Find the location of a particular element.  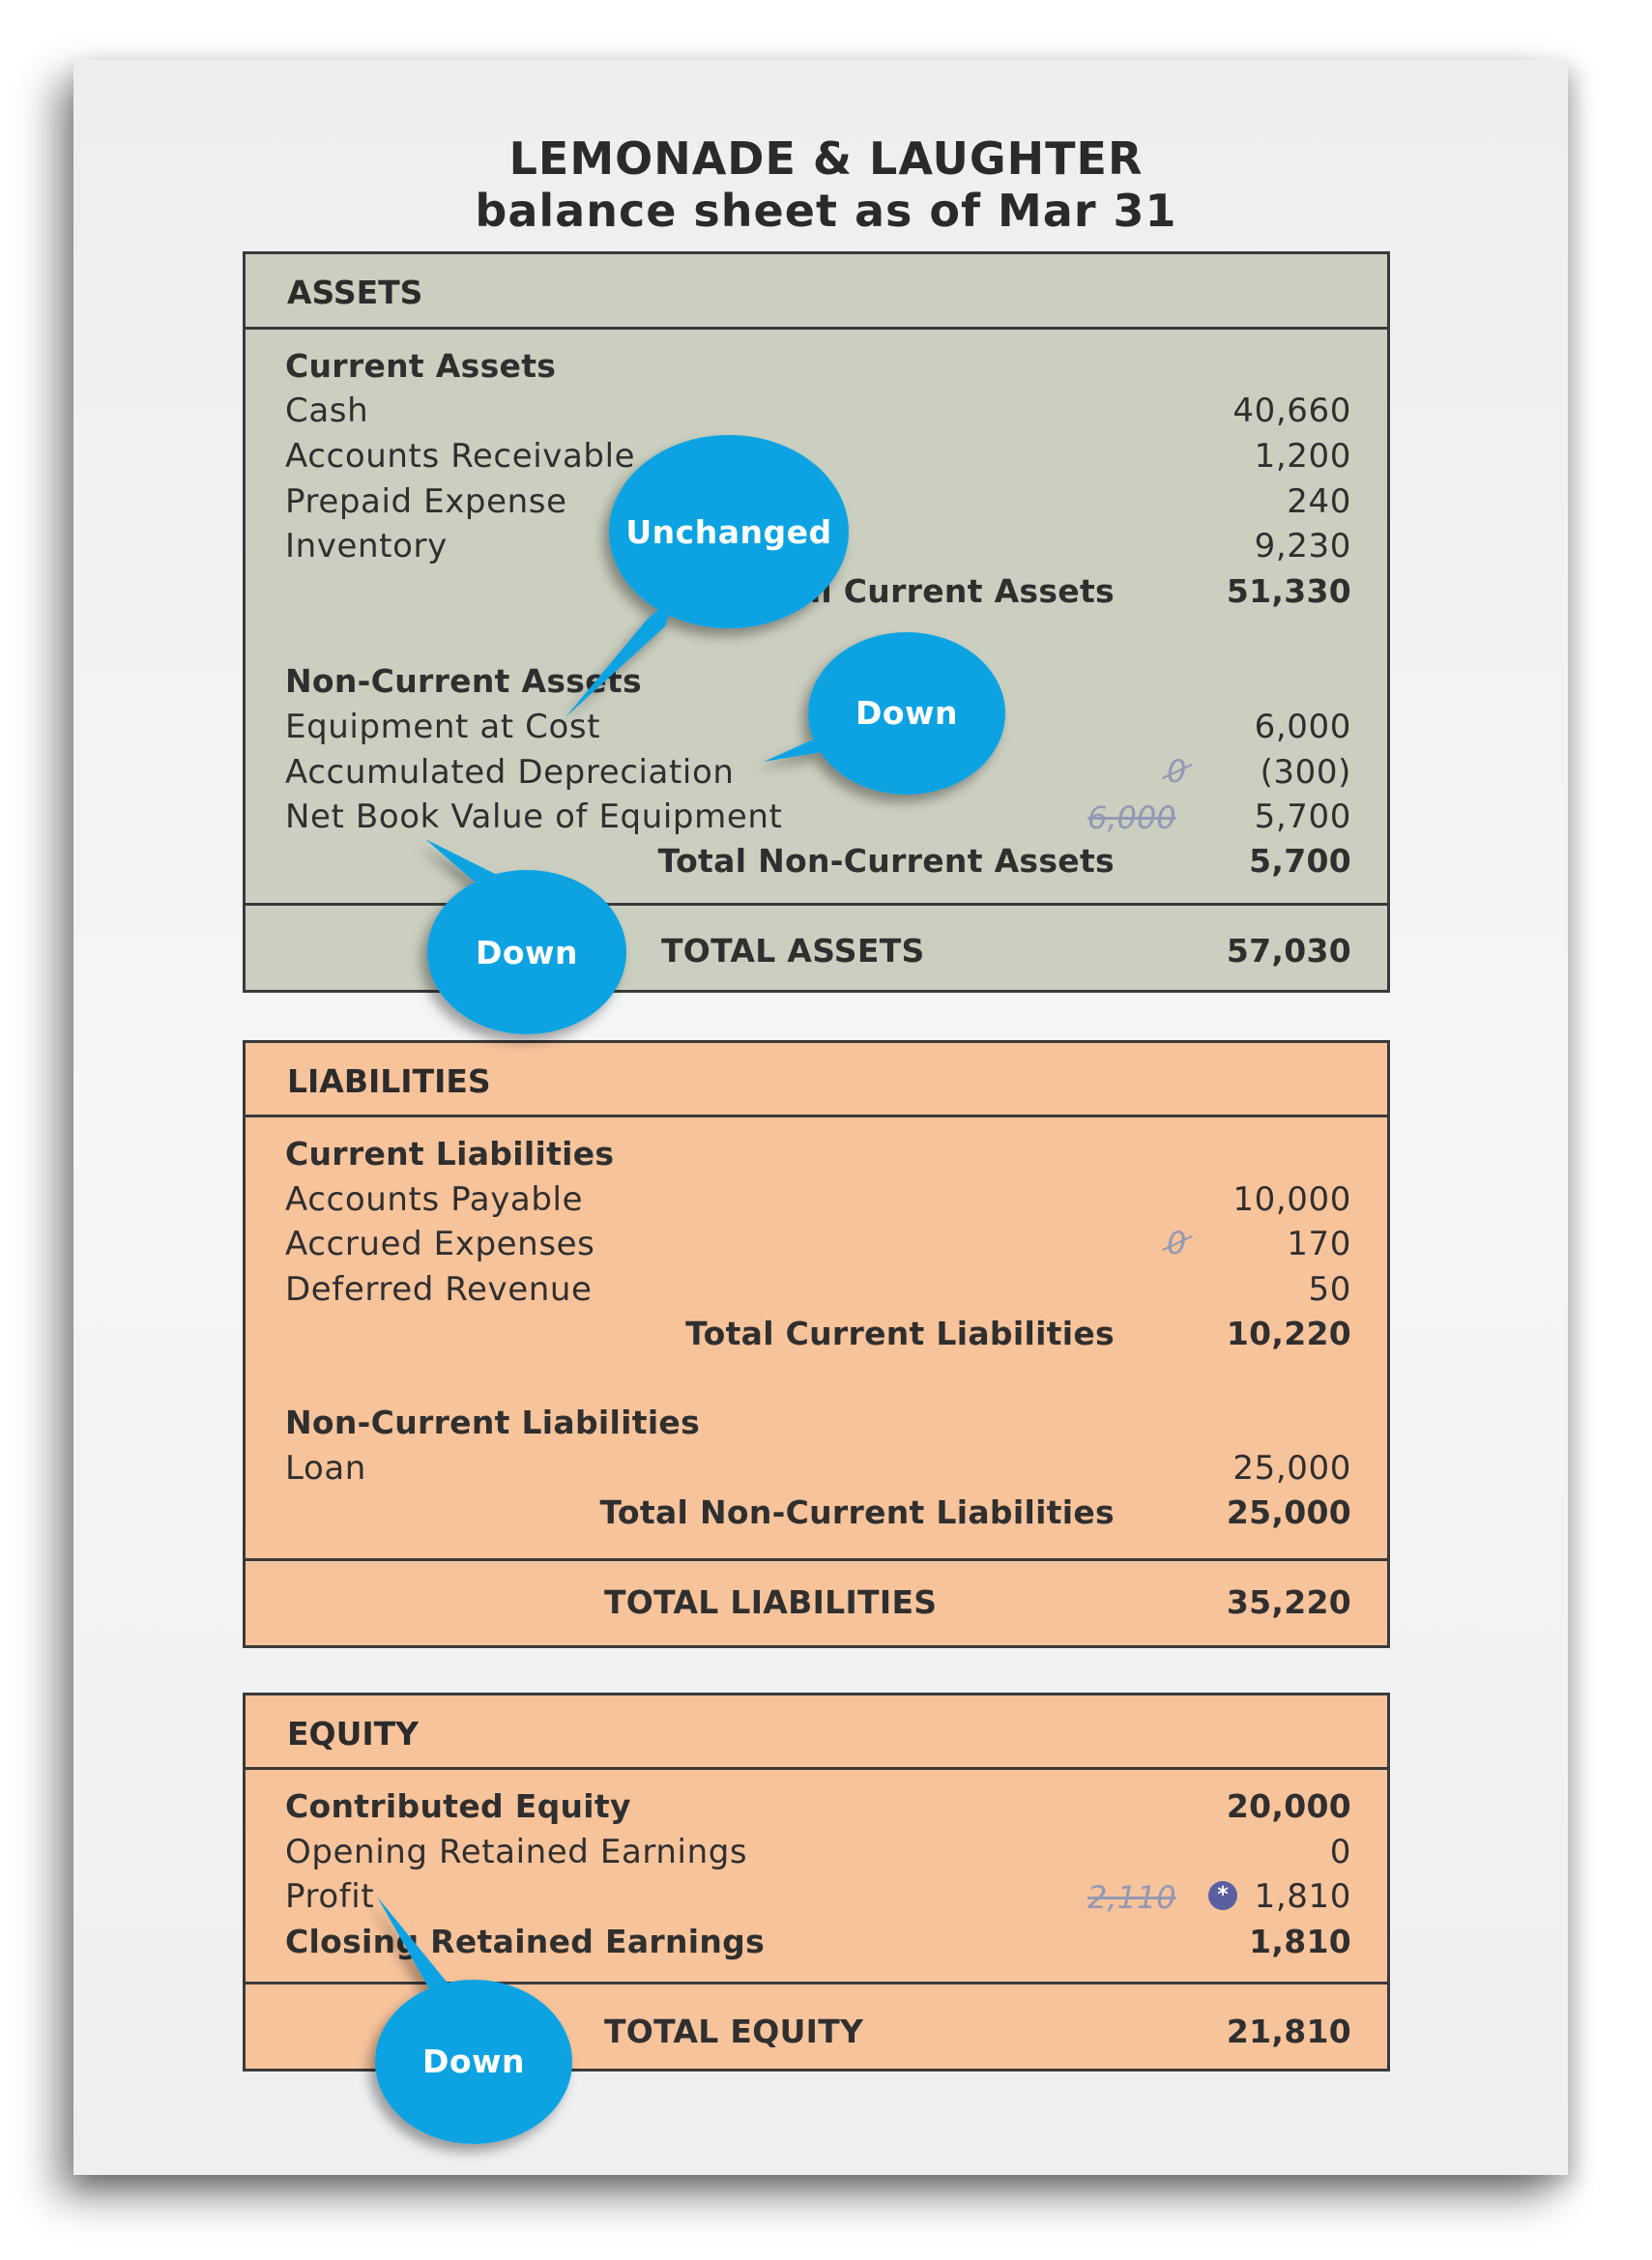

total-current-liabilities-label: Total Current Liabilities is located at coordinates (900, 1334).